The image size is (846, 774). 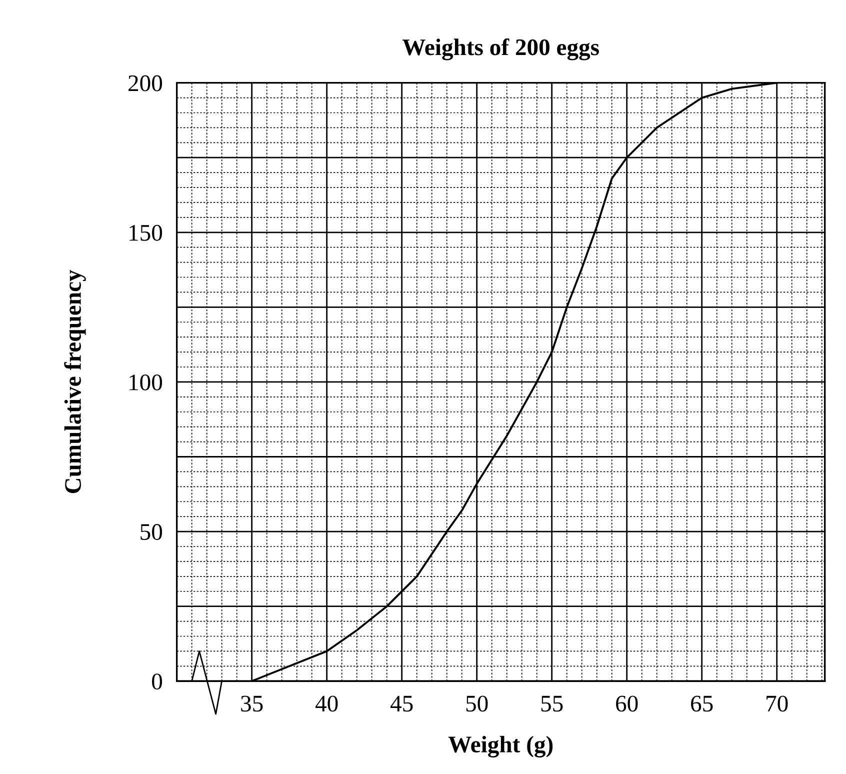 I want to click on x-tick-label: 65, so click(x=702, y=704).